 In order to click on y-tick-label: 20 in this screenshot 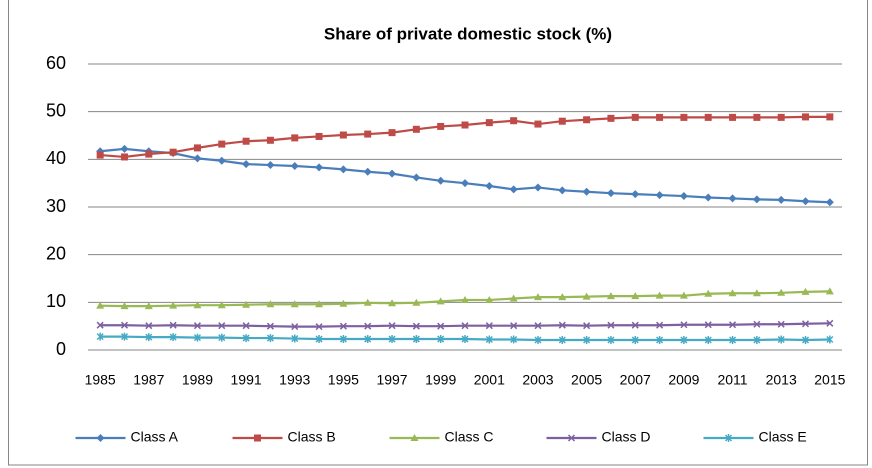, I will do `click(56, 253)`.